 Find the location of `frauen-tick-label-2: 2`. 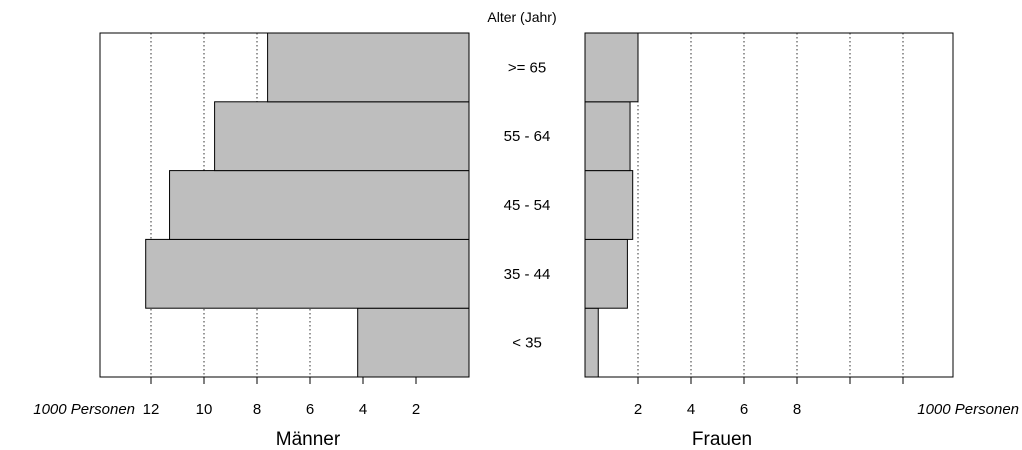

frauen-tick-label-2: 2 is located at coordinates (638, 409).